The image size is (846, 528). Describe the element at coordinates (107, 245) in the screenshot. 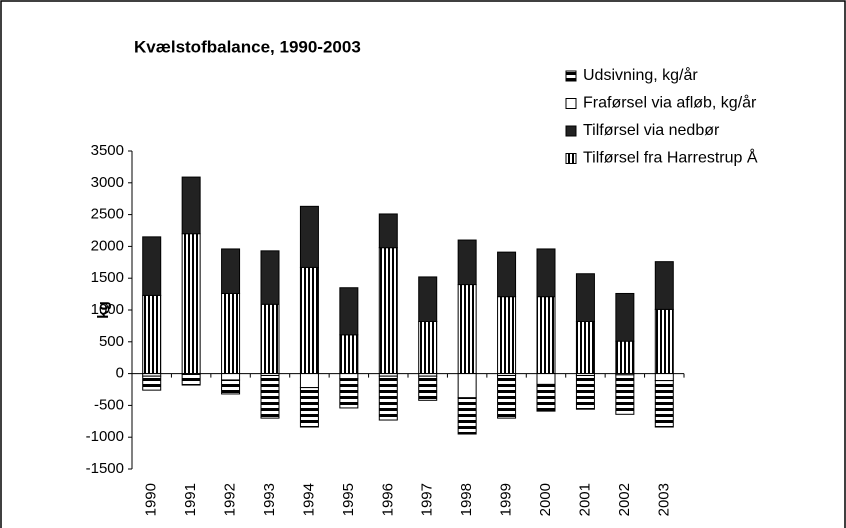

I see `y-tick-label: 2000` at that location.